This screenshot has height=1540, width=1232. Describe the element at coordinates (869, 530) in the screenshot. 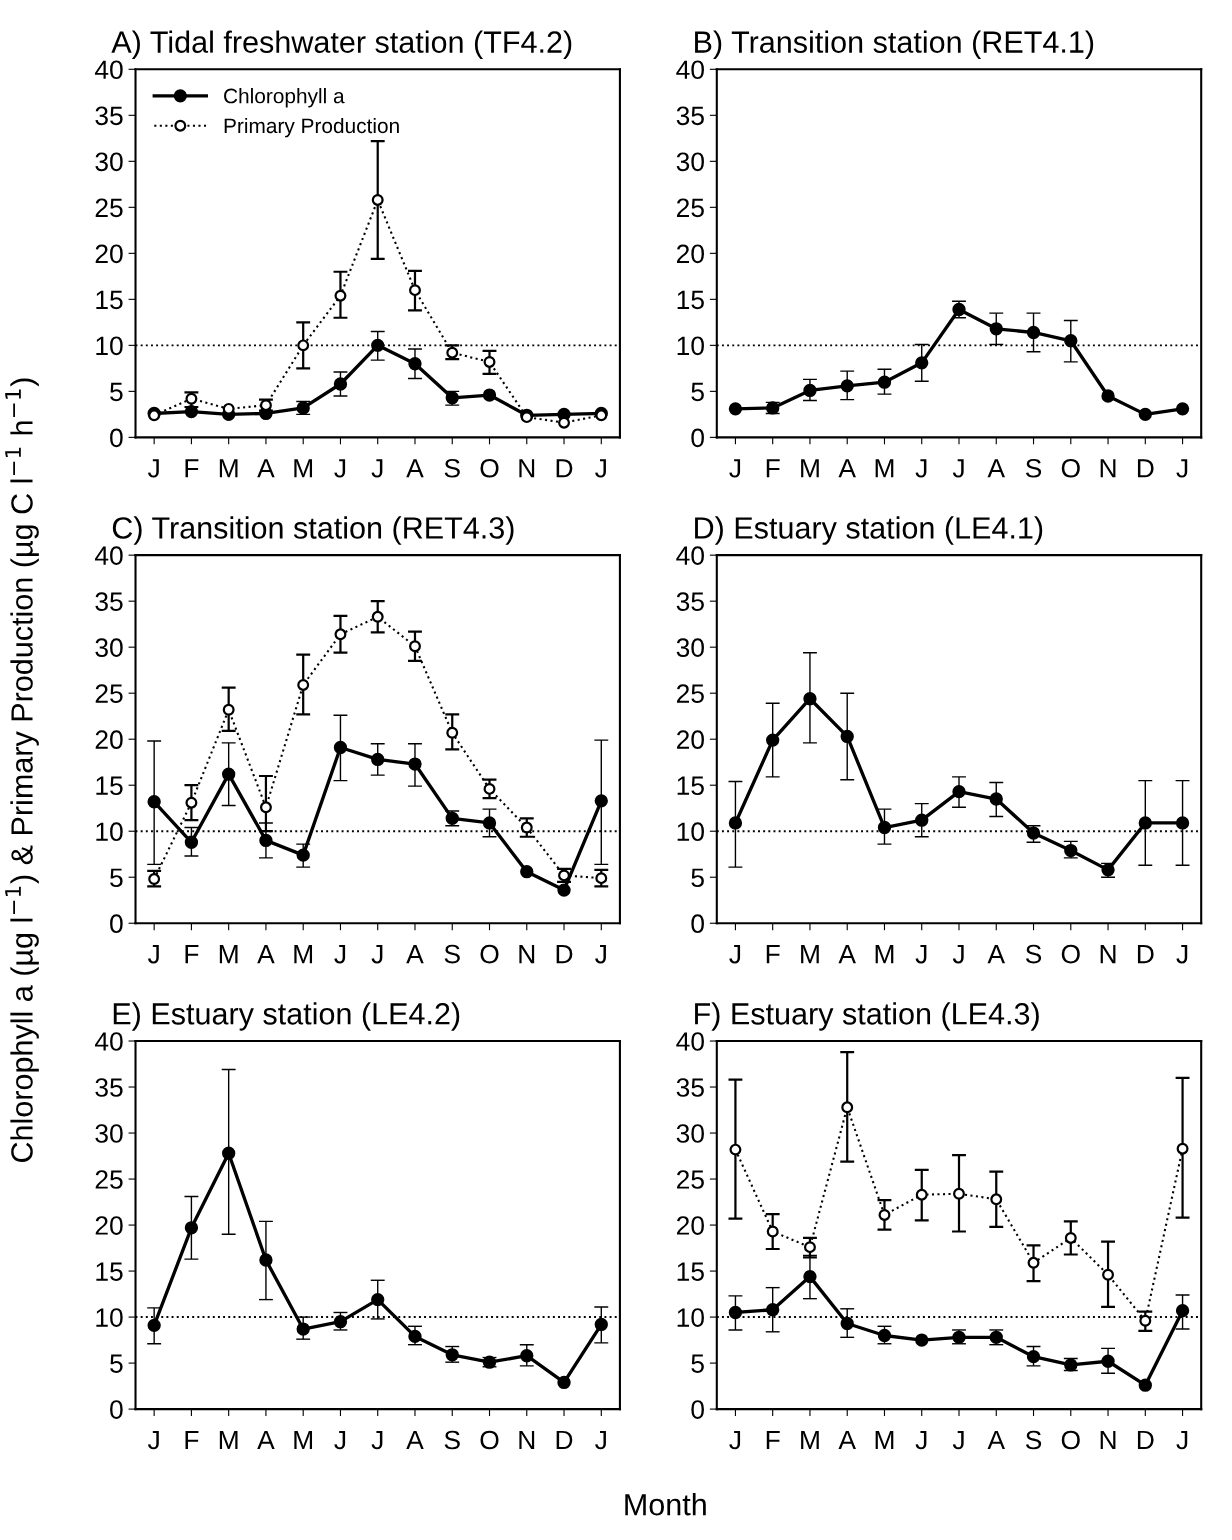

I see `chart-title: D) Estuary station (LE4.1)` at that location.